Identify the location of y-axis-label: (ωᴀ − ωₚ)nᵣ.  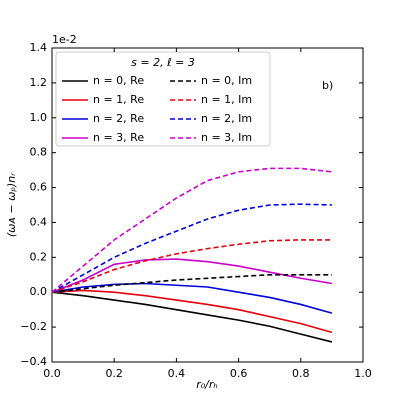
(11, 204).